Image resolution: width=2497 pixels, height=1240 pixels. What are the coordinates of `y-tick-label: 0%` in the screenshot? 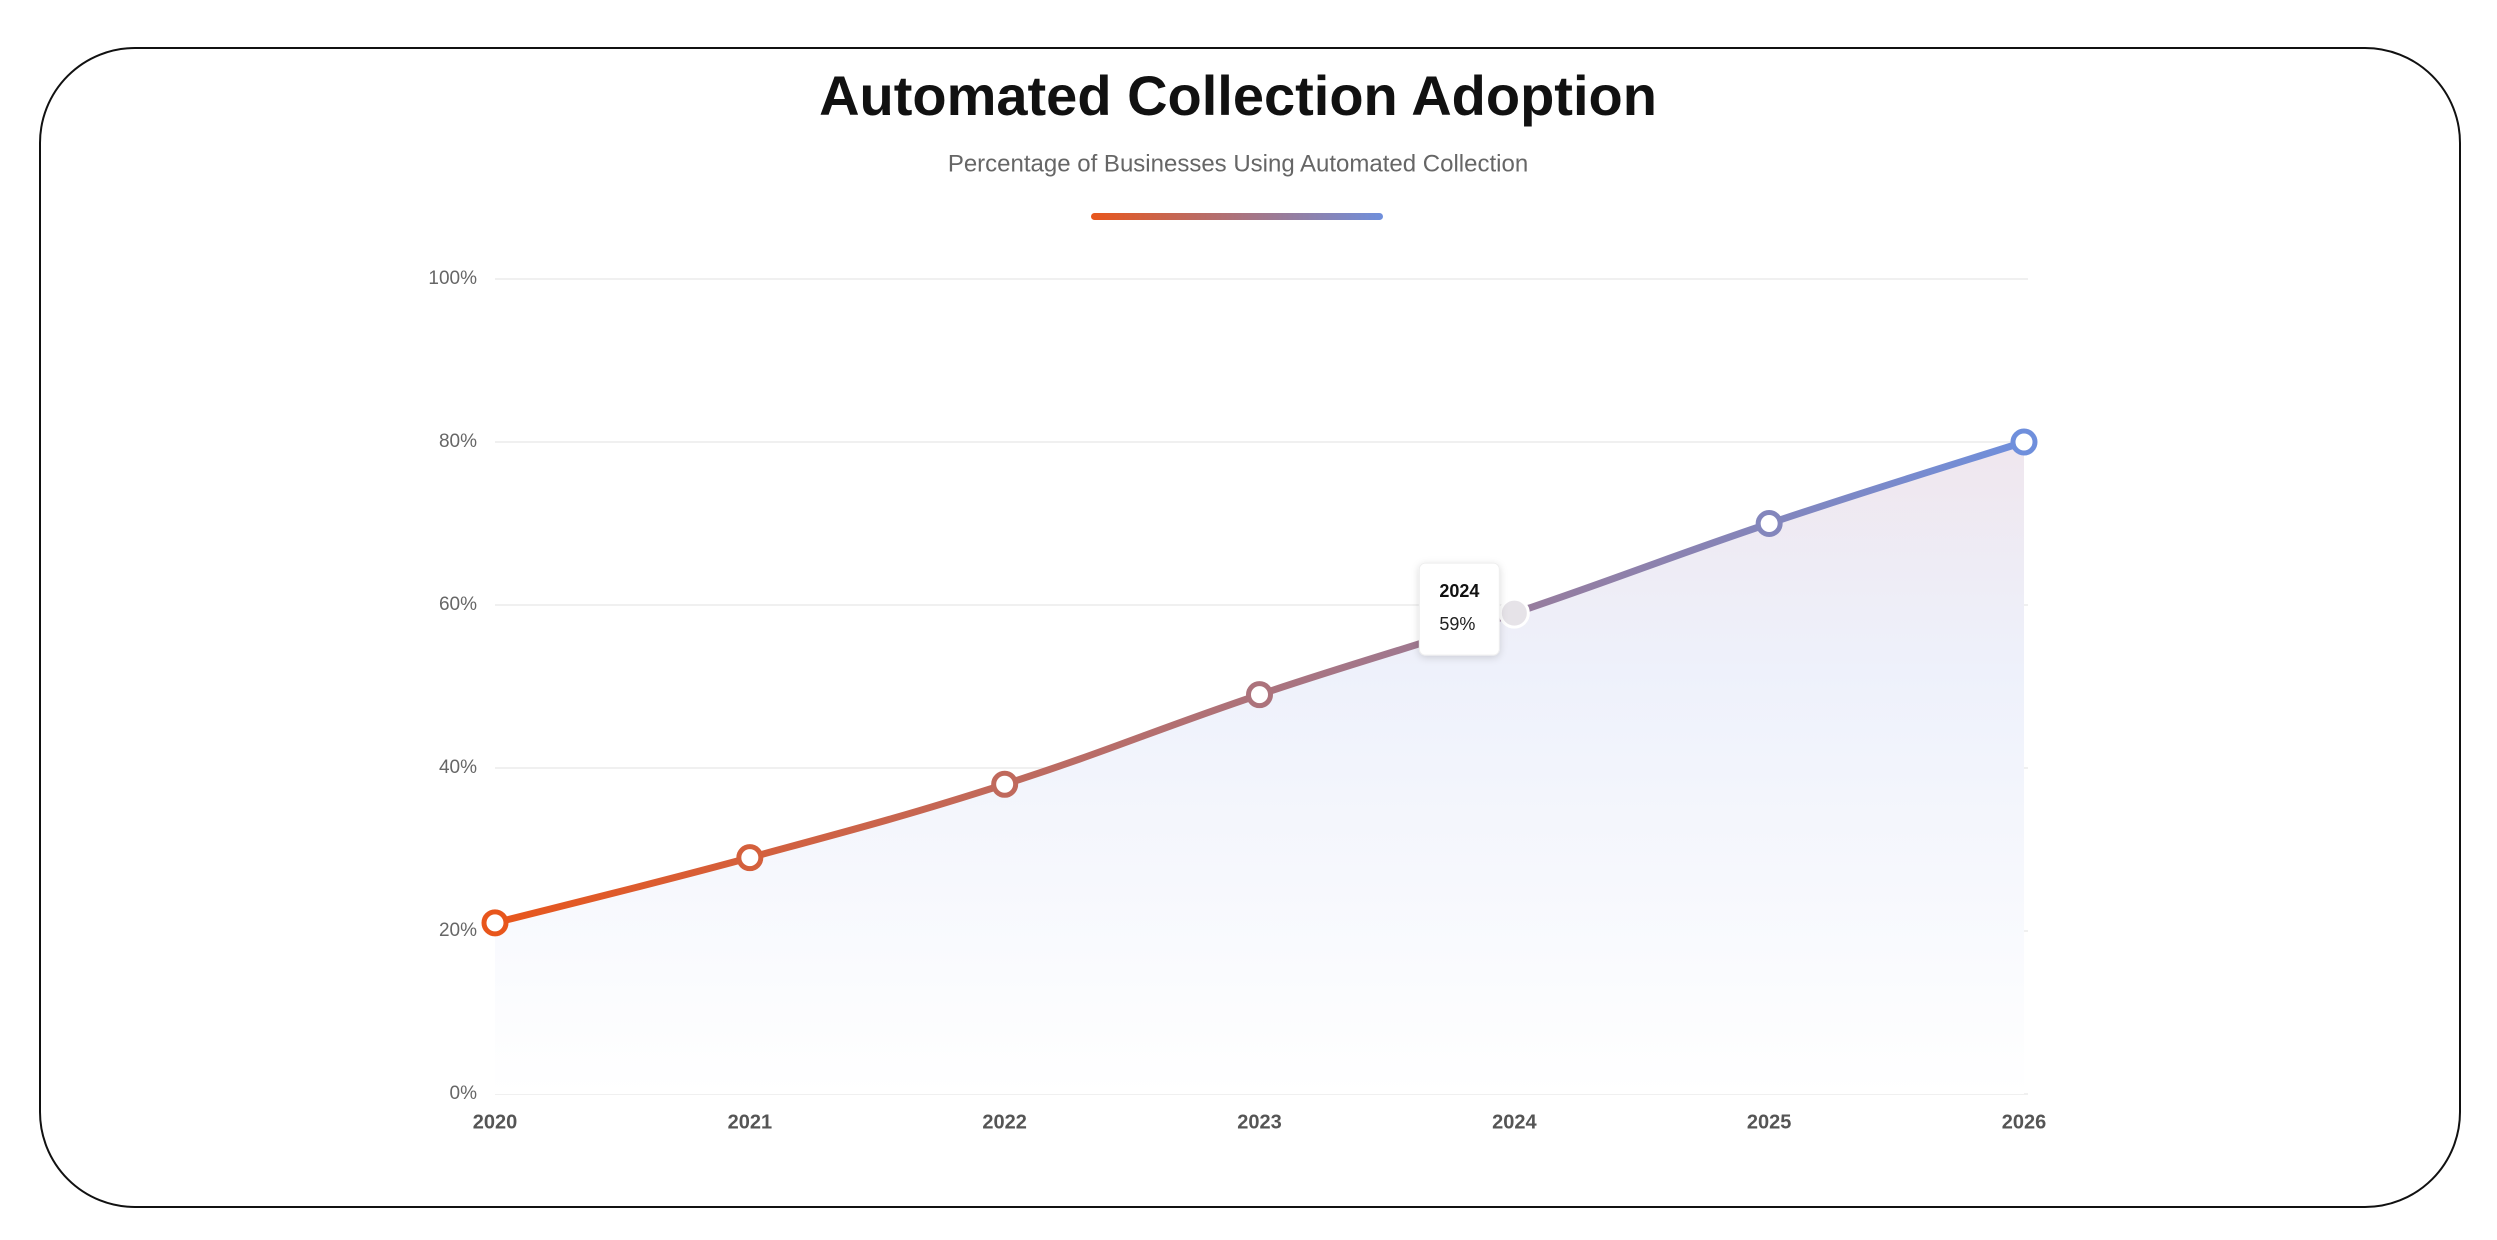 It's located at (464, 1093).